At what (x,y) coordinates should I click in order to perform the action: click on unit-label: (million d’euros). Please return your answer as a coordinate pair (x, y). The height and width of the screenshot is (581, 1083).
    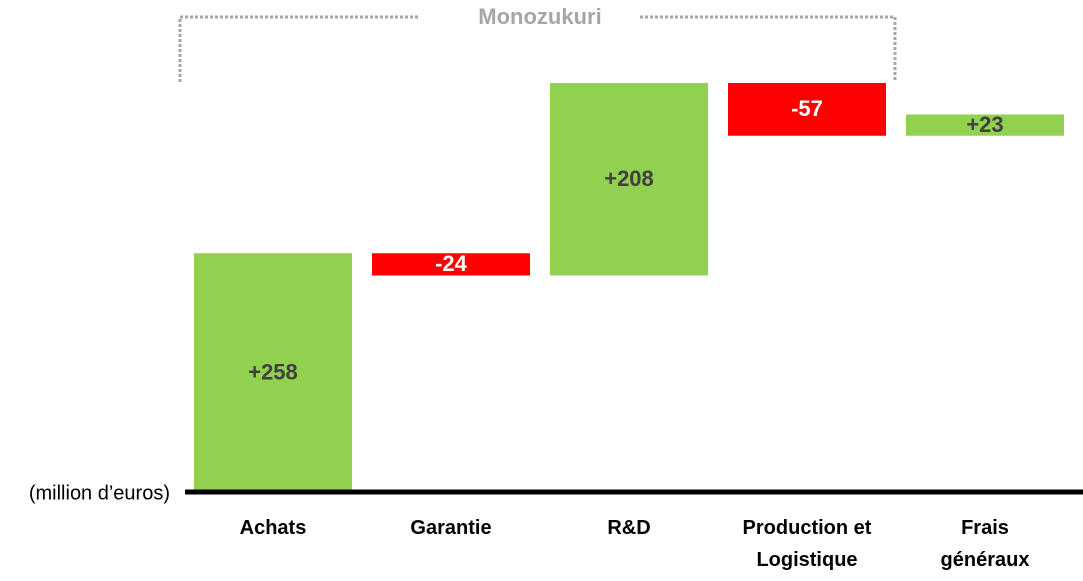
    Looking at the image, I should click on (99, 493).